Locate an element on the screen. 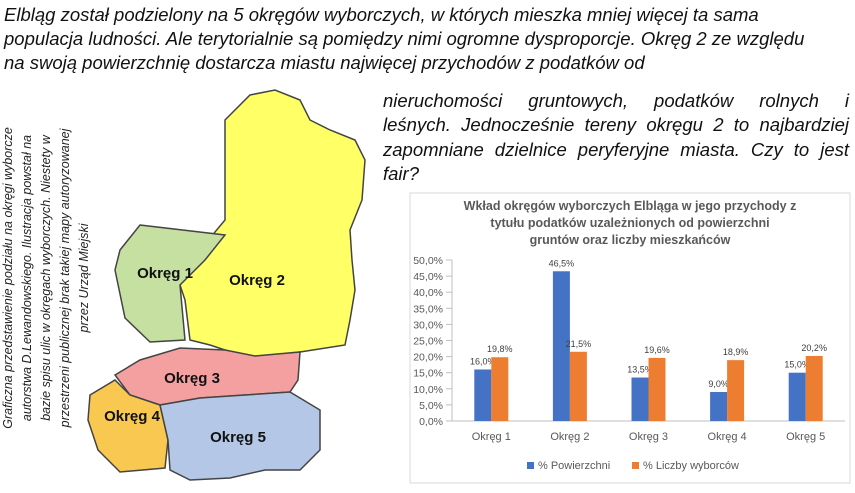 Image resolution: width=855 pixels, height=493 pixels. x-tick-label: Okręg 3 is located at coordinates (648, 437).